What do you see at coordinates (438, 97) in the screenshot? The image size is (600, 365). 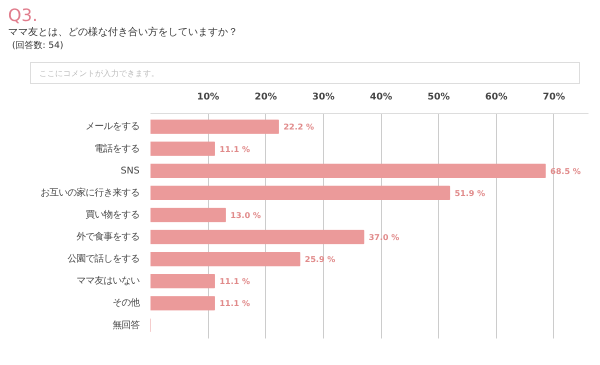 I see `x-tick-label: 50%` at bounding box center [438, 97].